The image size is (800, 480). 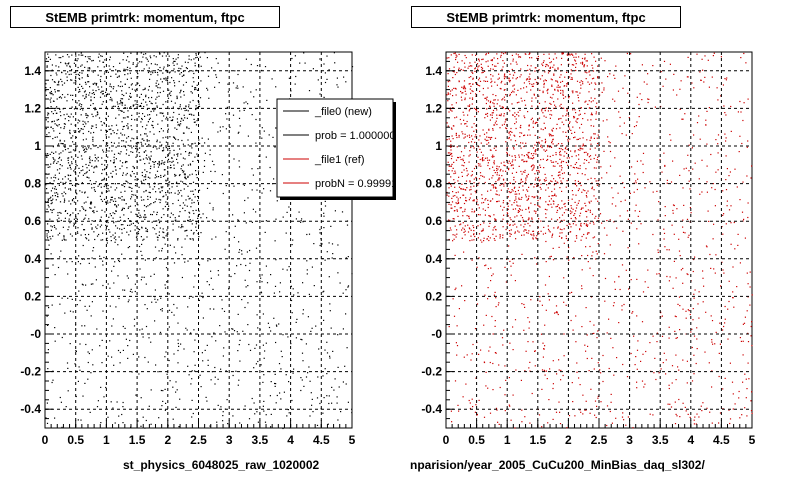 What do you see at coordinates (32, 108) in the screenshot?
I see `y-tick-label: 1.2` at bounding box center [32, 108].